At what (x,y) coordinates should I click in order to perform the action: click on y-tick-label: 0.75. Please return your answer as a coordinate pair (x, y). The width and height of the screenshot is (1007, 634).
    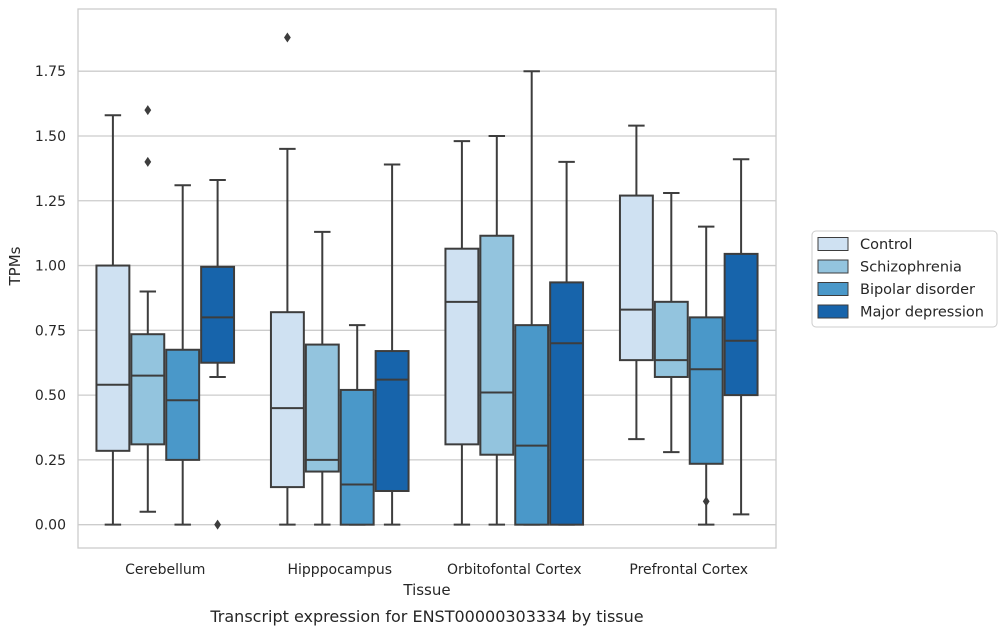
    Looking at the image, I should click on (50, 331).